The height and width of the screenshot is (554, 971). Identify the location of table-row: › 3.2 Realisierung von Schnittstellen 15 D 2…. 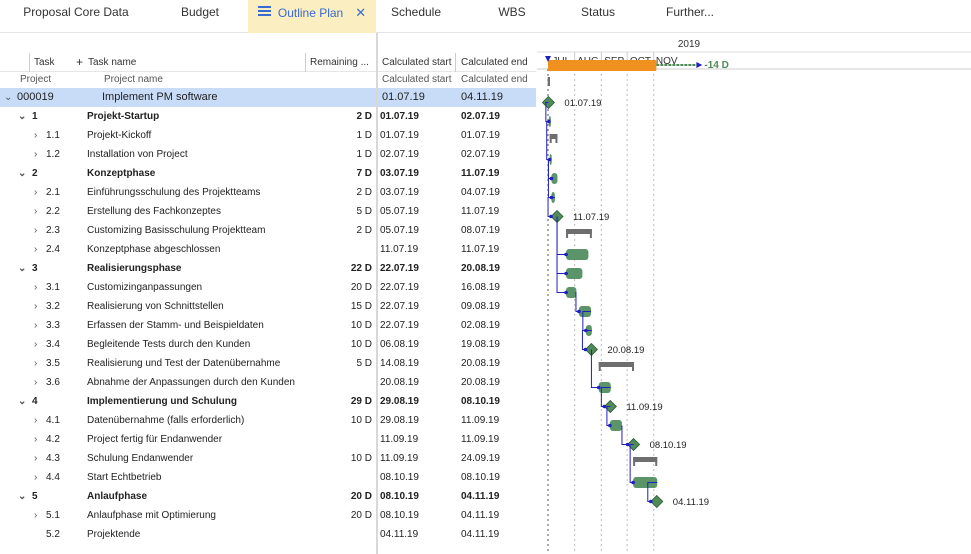
(268, 306).